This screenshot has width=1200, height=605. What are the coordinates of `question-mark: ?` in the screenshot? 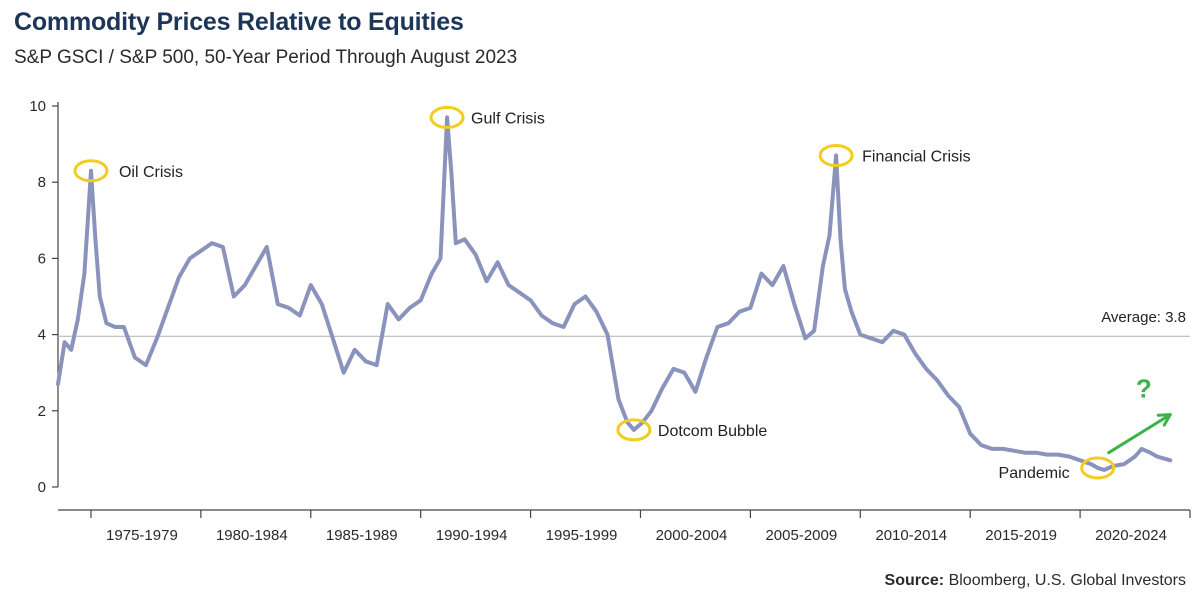 It's located at (1144, 388).